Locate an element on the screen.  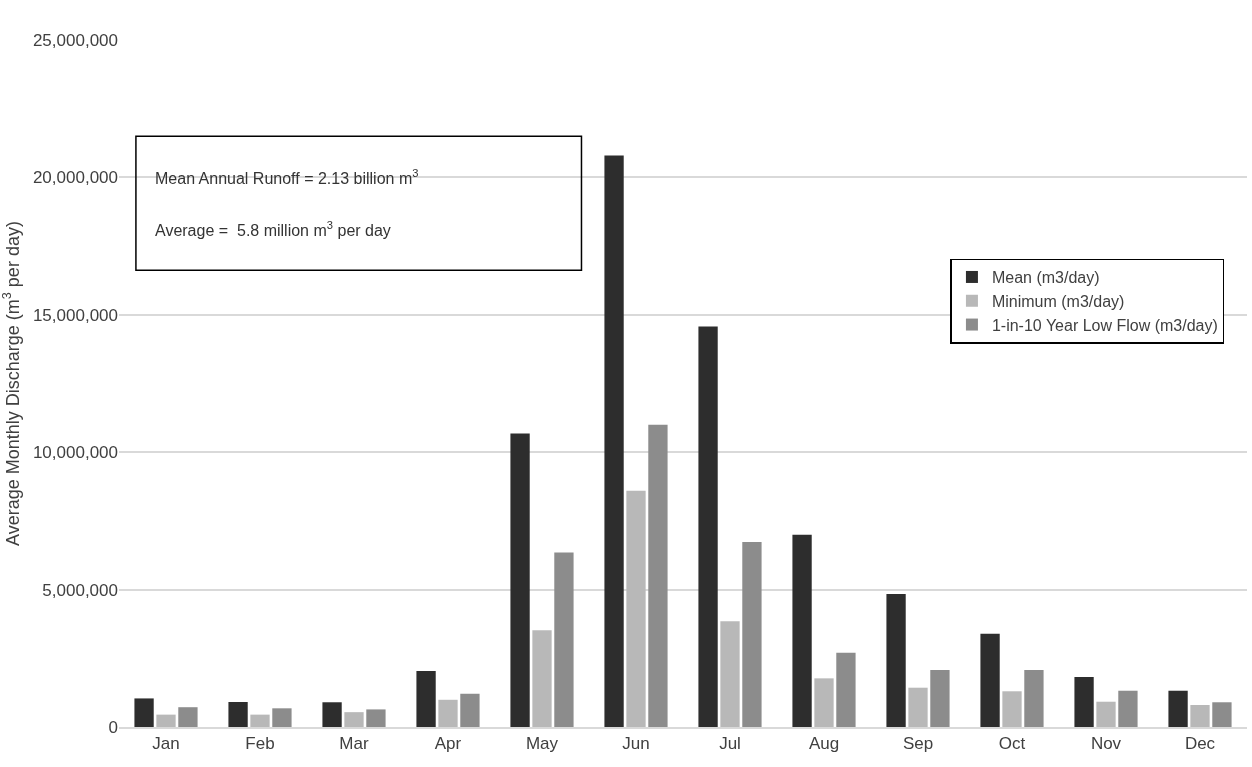
y-tick-label: 15,000,000 is located at coordinates (75, 315).